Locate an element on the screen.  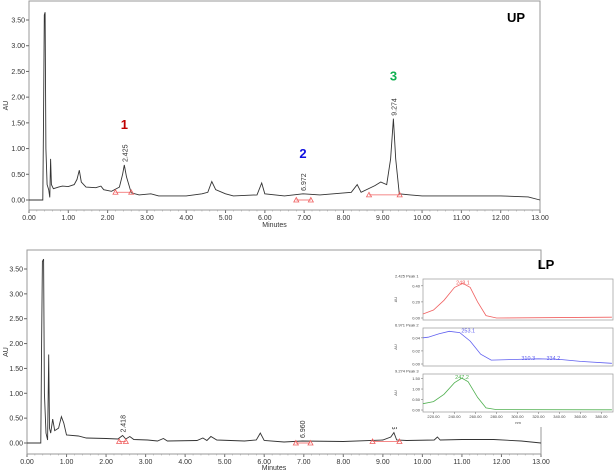
peak-retention-label: 6.960 is located at coordinates (303, 429).